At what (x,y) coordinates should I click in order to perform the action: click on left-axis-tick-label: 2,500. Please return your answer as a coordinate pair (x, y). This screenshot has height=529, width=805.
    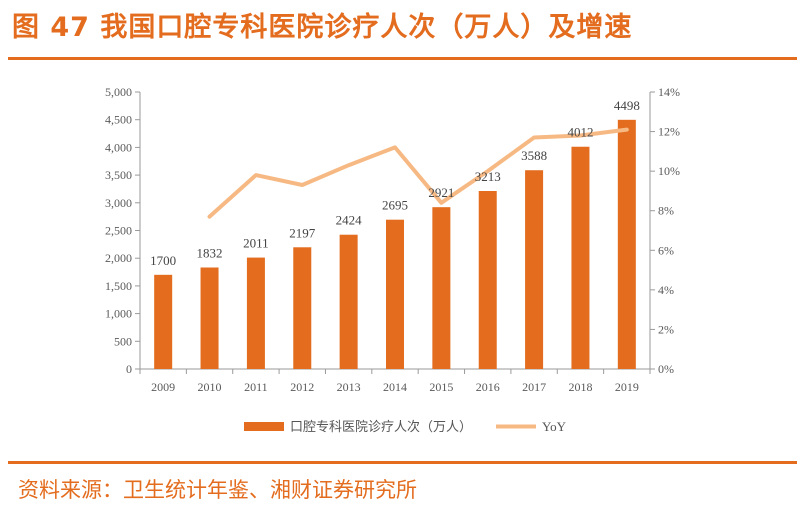
    Looking at the image, I should click on (118, 231).